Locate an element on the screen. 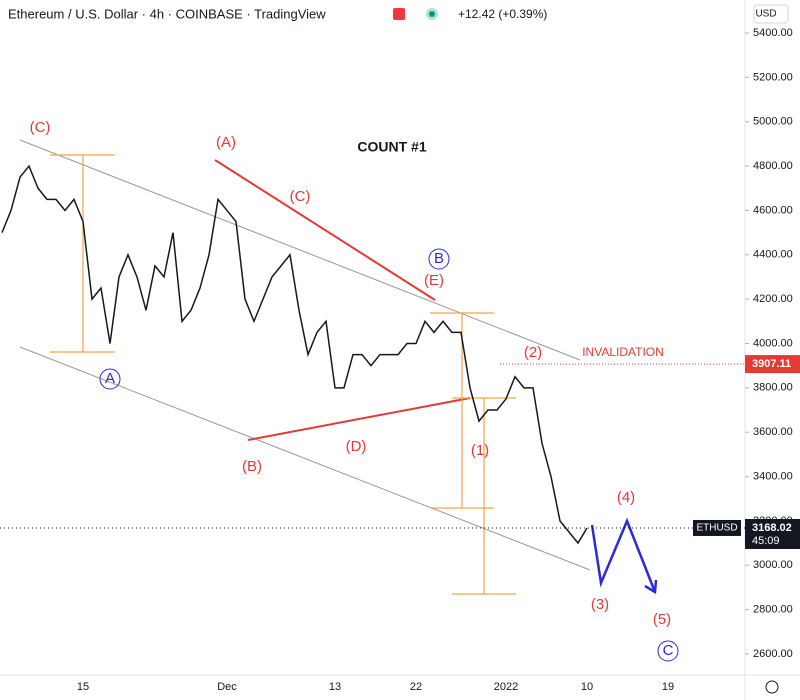 The width and height of the screenshot is (800, 700). y-tick-label: 4800.00 is located at coordinates (773, 166).